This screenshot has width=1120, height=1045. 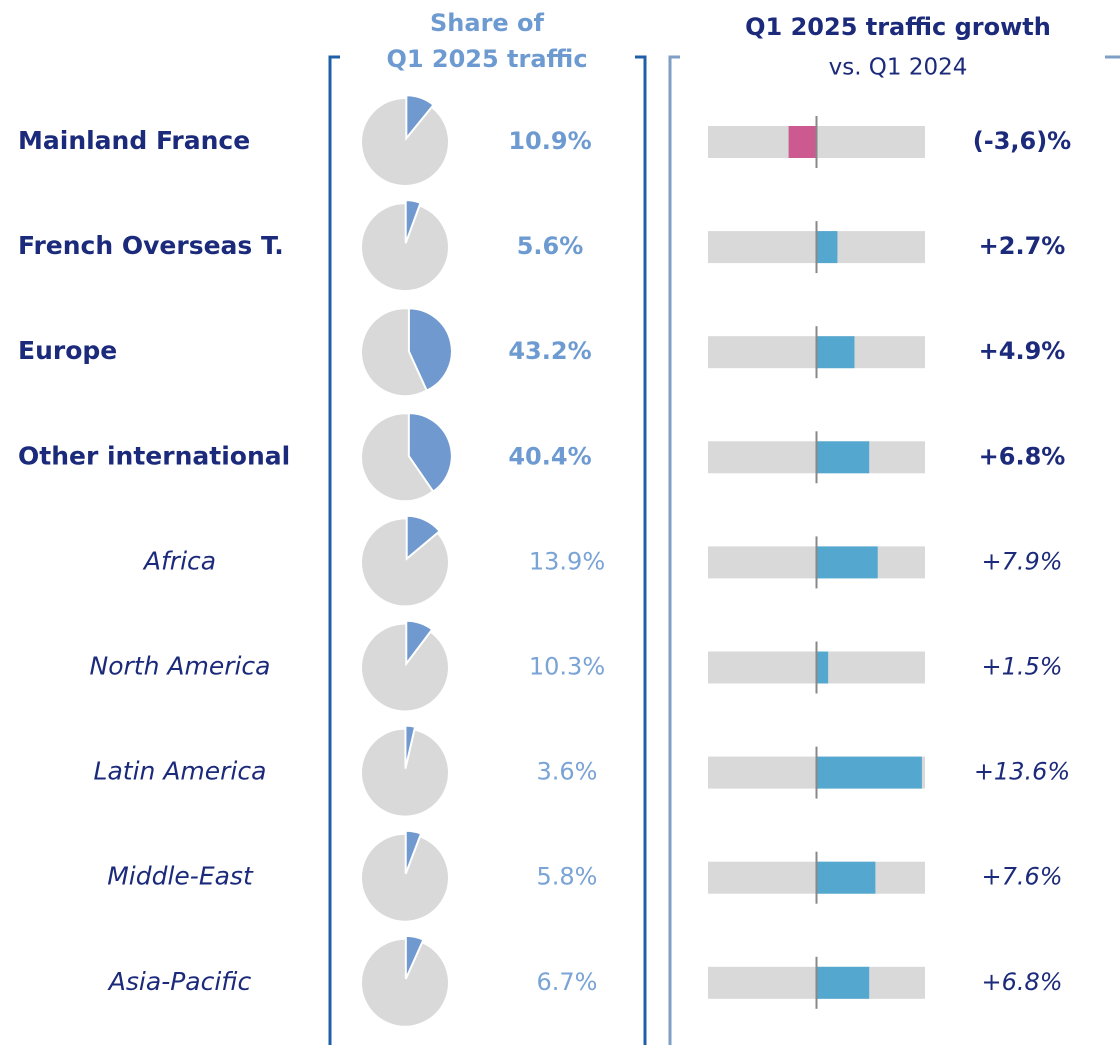 I want to click on share-title: Q1 2025 traffic, so click(x=486, y=59).